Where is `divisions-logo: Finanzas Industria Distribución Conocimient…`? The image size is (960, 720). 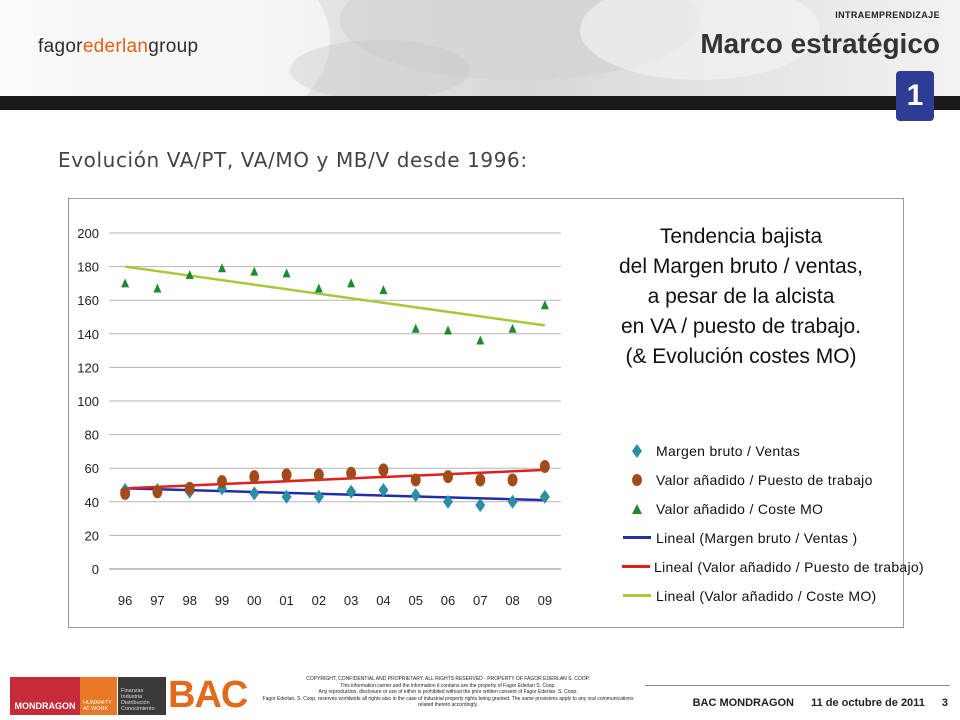 divisions-logo: Finanzas Industria Distribución Conocimient… is located at coordinates (142, 696).